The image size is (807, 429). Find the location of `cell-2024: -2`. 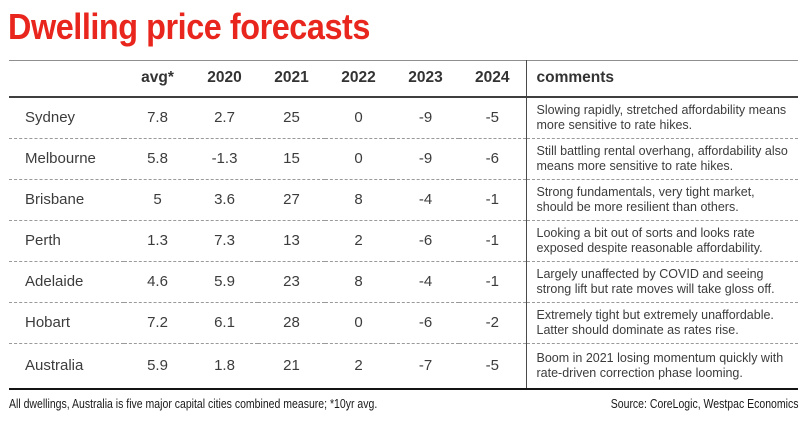

cell-2024: -2 is located at coordinates (492, 322).